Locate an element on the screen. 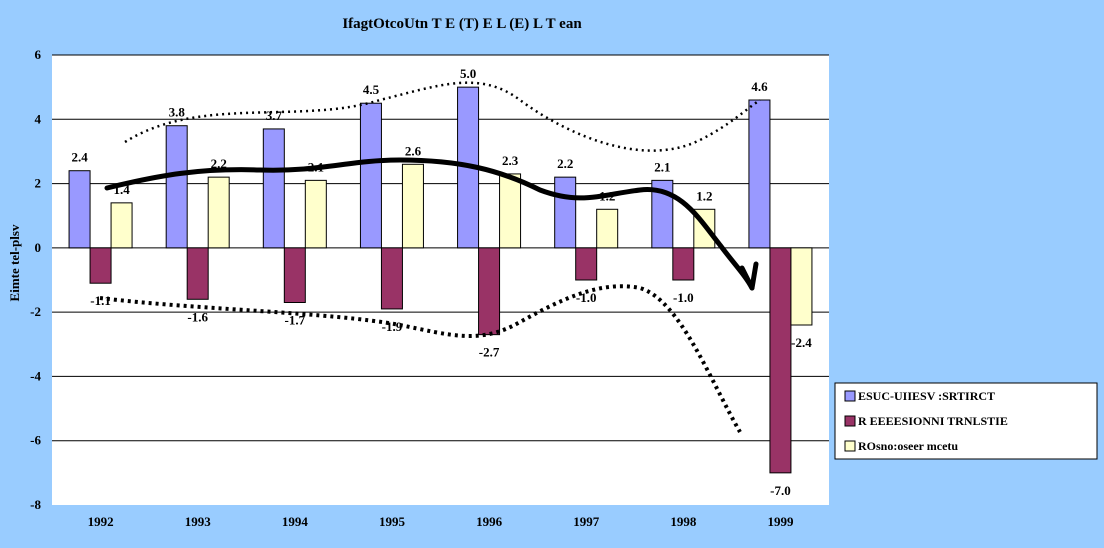 The width and height of the screenshot is (1104, 548). y-tick-label: 4 is located at coordinates (38, 118).